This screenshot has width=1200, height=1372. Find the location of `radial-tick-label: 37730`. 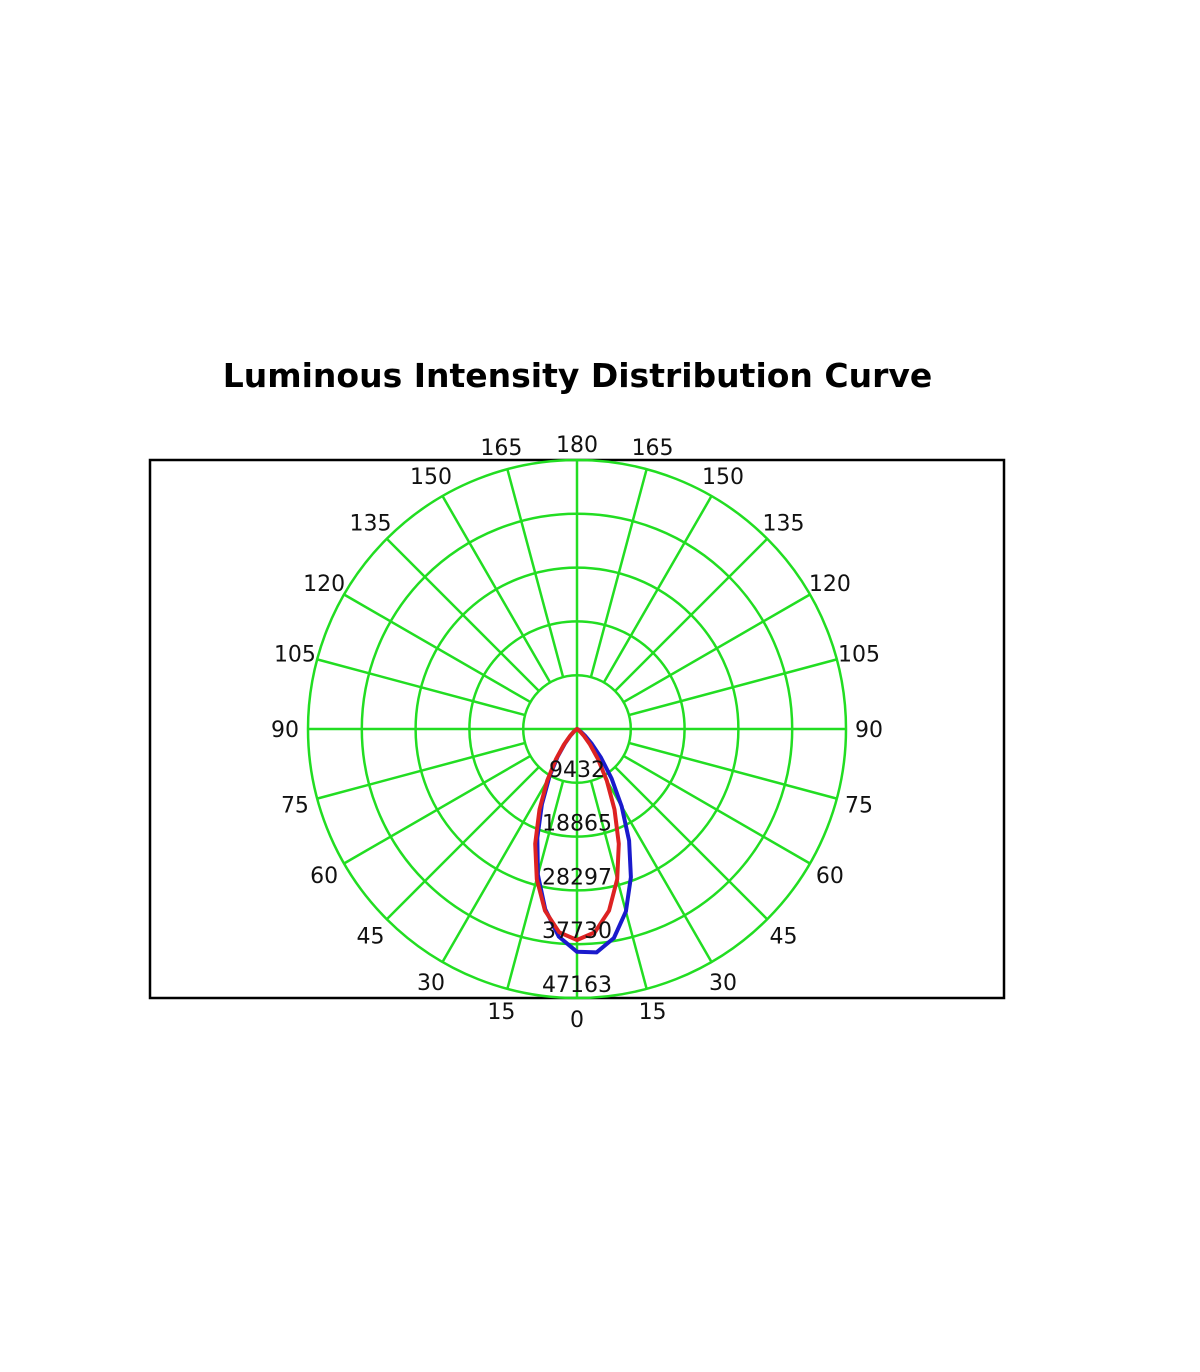

radial-tick-label: 37730 is located at coordinates (577, 931).